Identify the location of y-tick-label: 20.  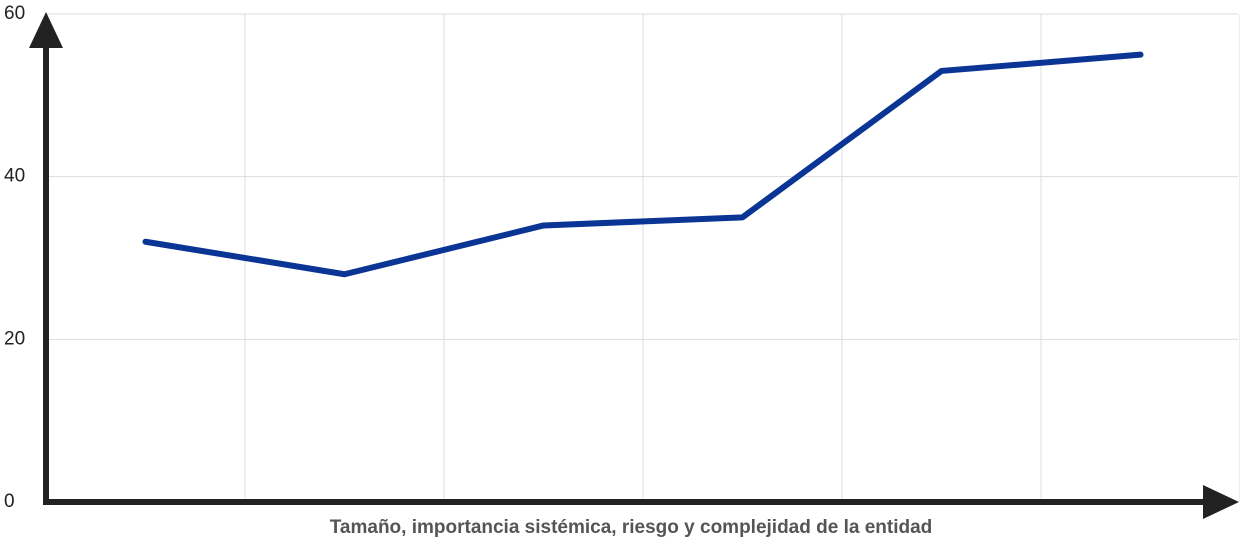
(14, 338).